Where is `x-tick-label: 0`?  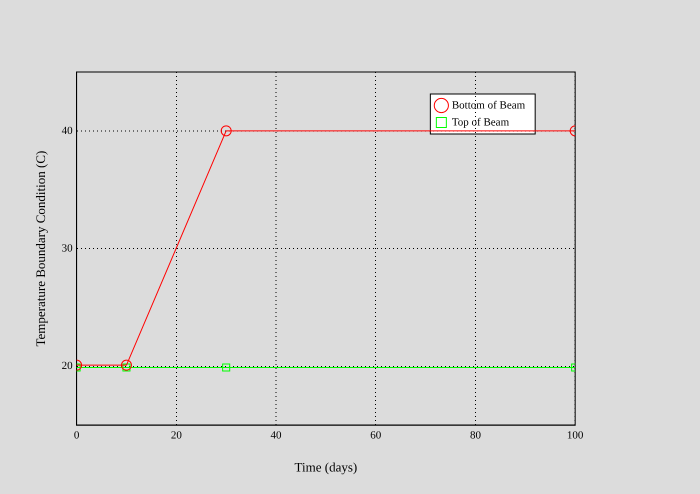 x-tick-label: 0 is located at coordinates (77, 436).